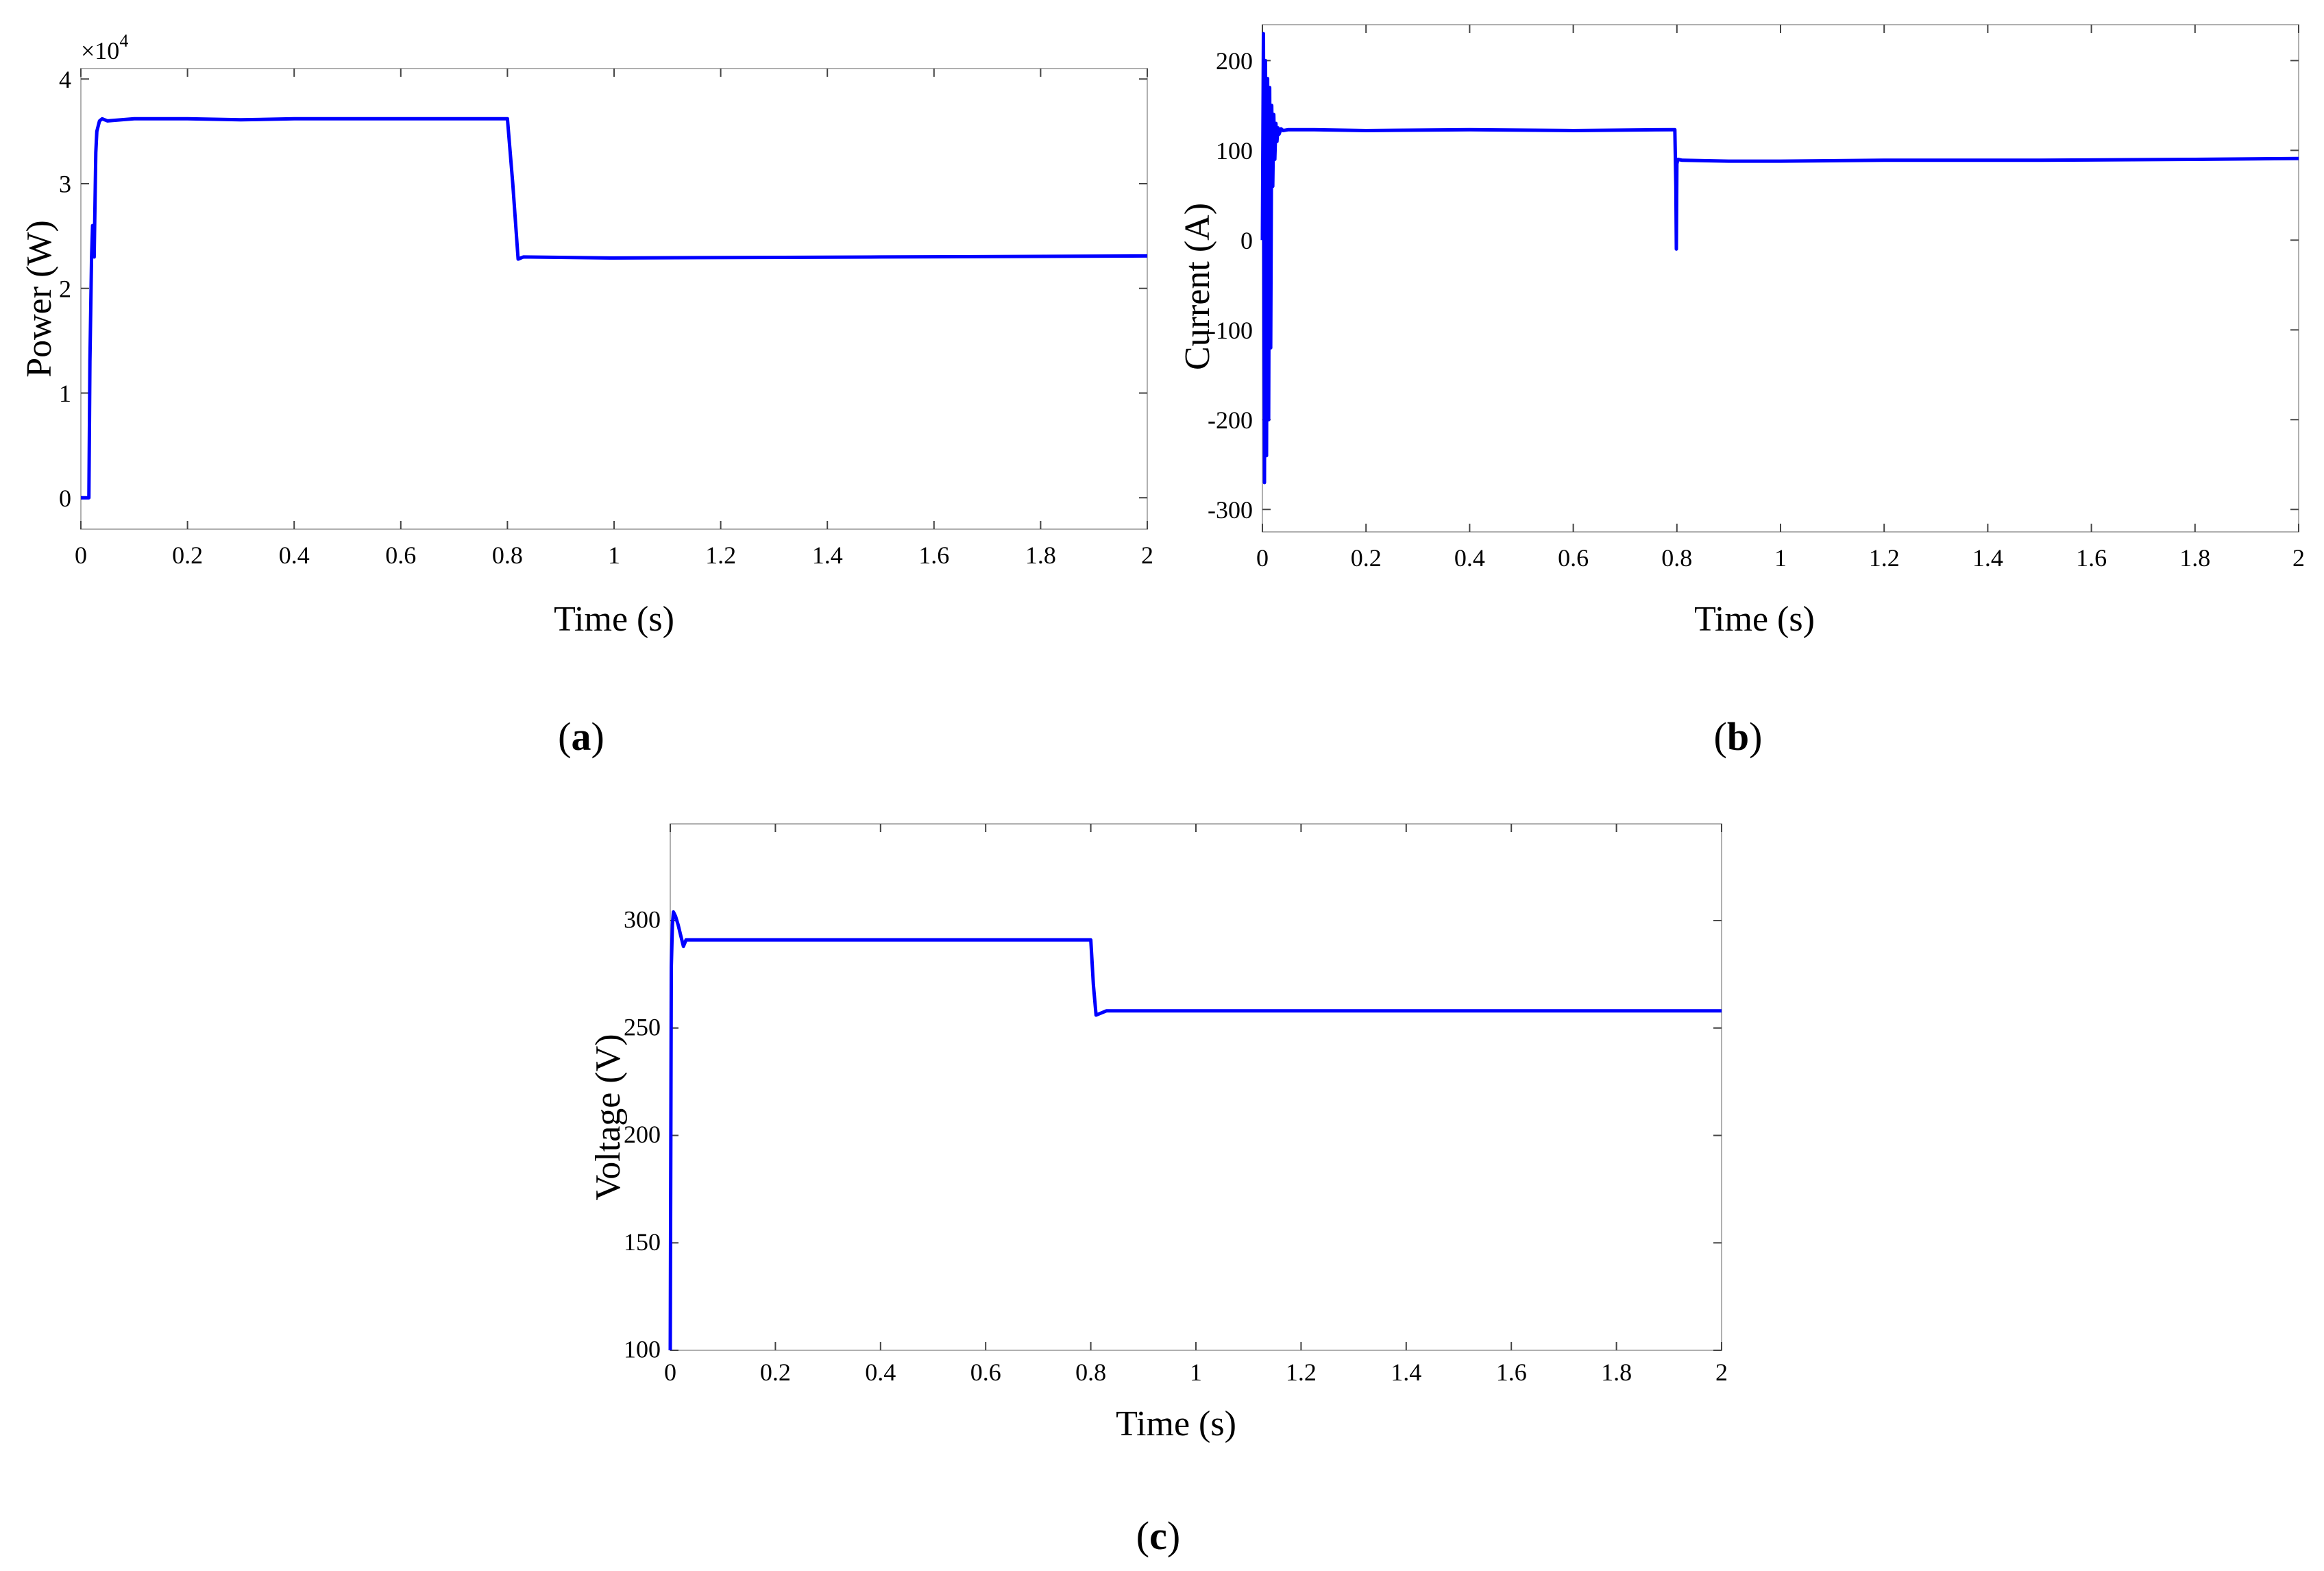 This screenshot has width=2324, height=1571. I want to click on x-tick-label-c: 1.2, so click(1301, 1372).